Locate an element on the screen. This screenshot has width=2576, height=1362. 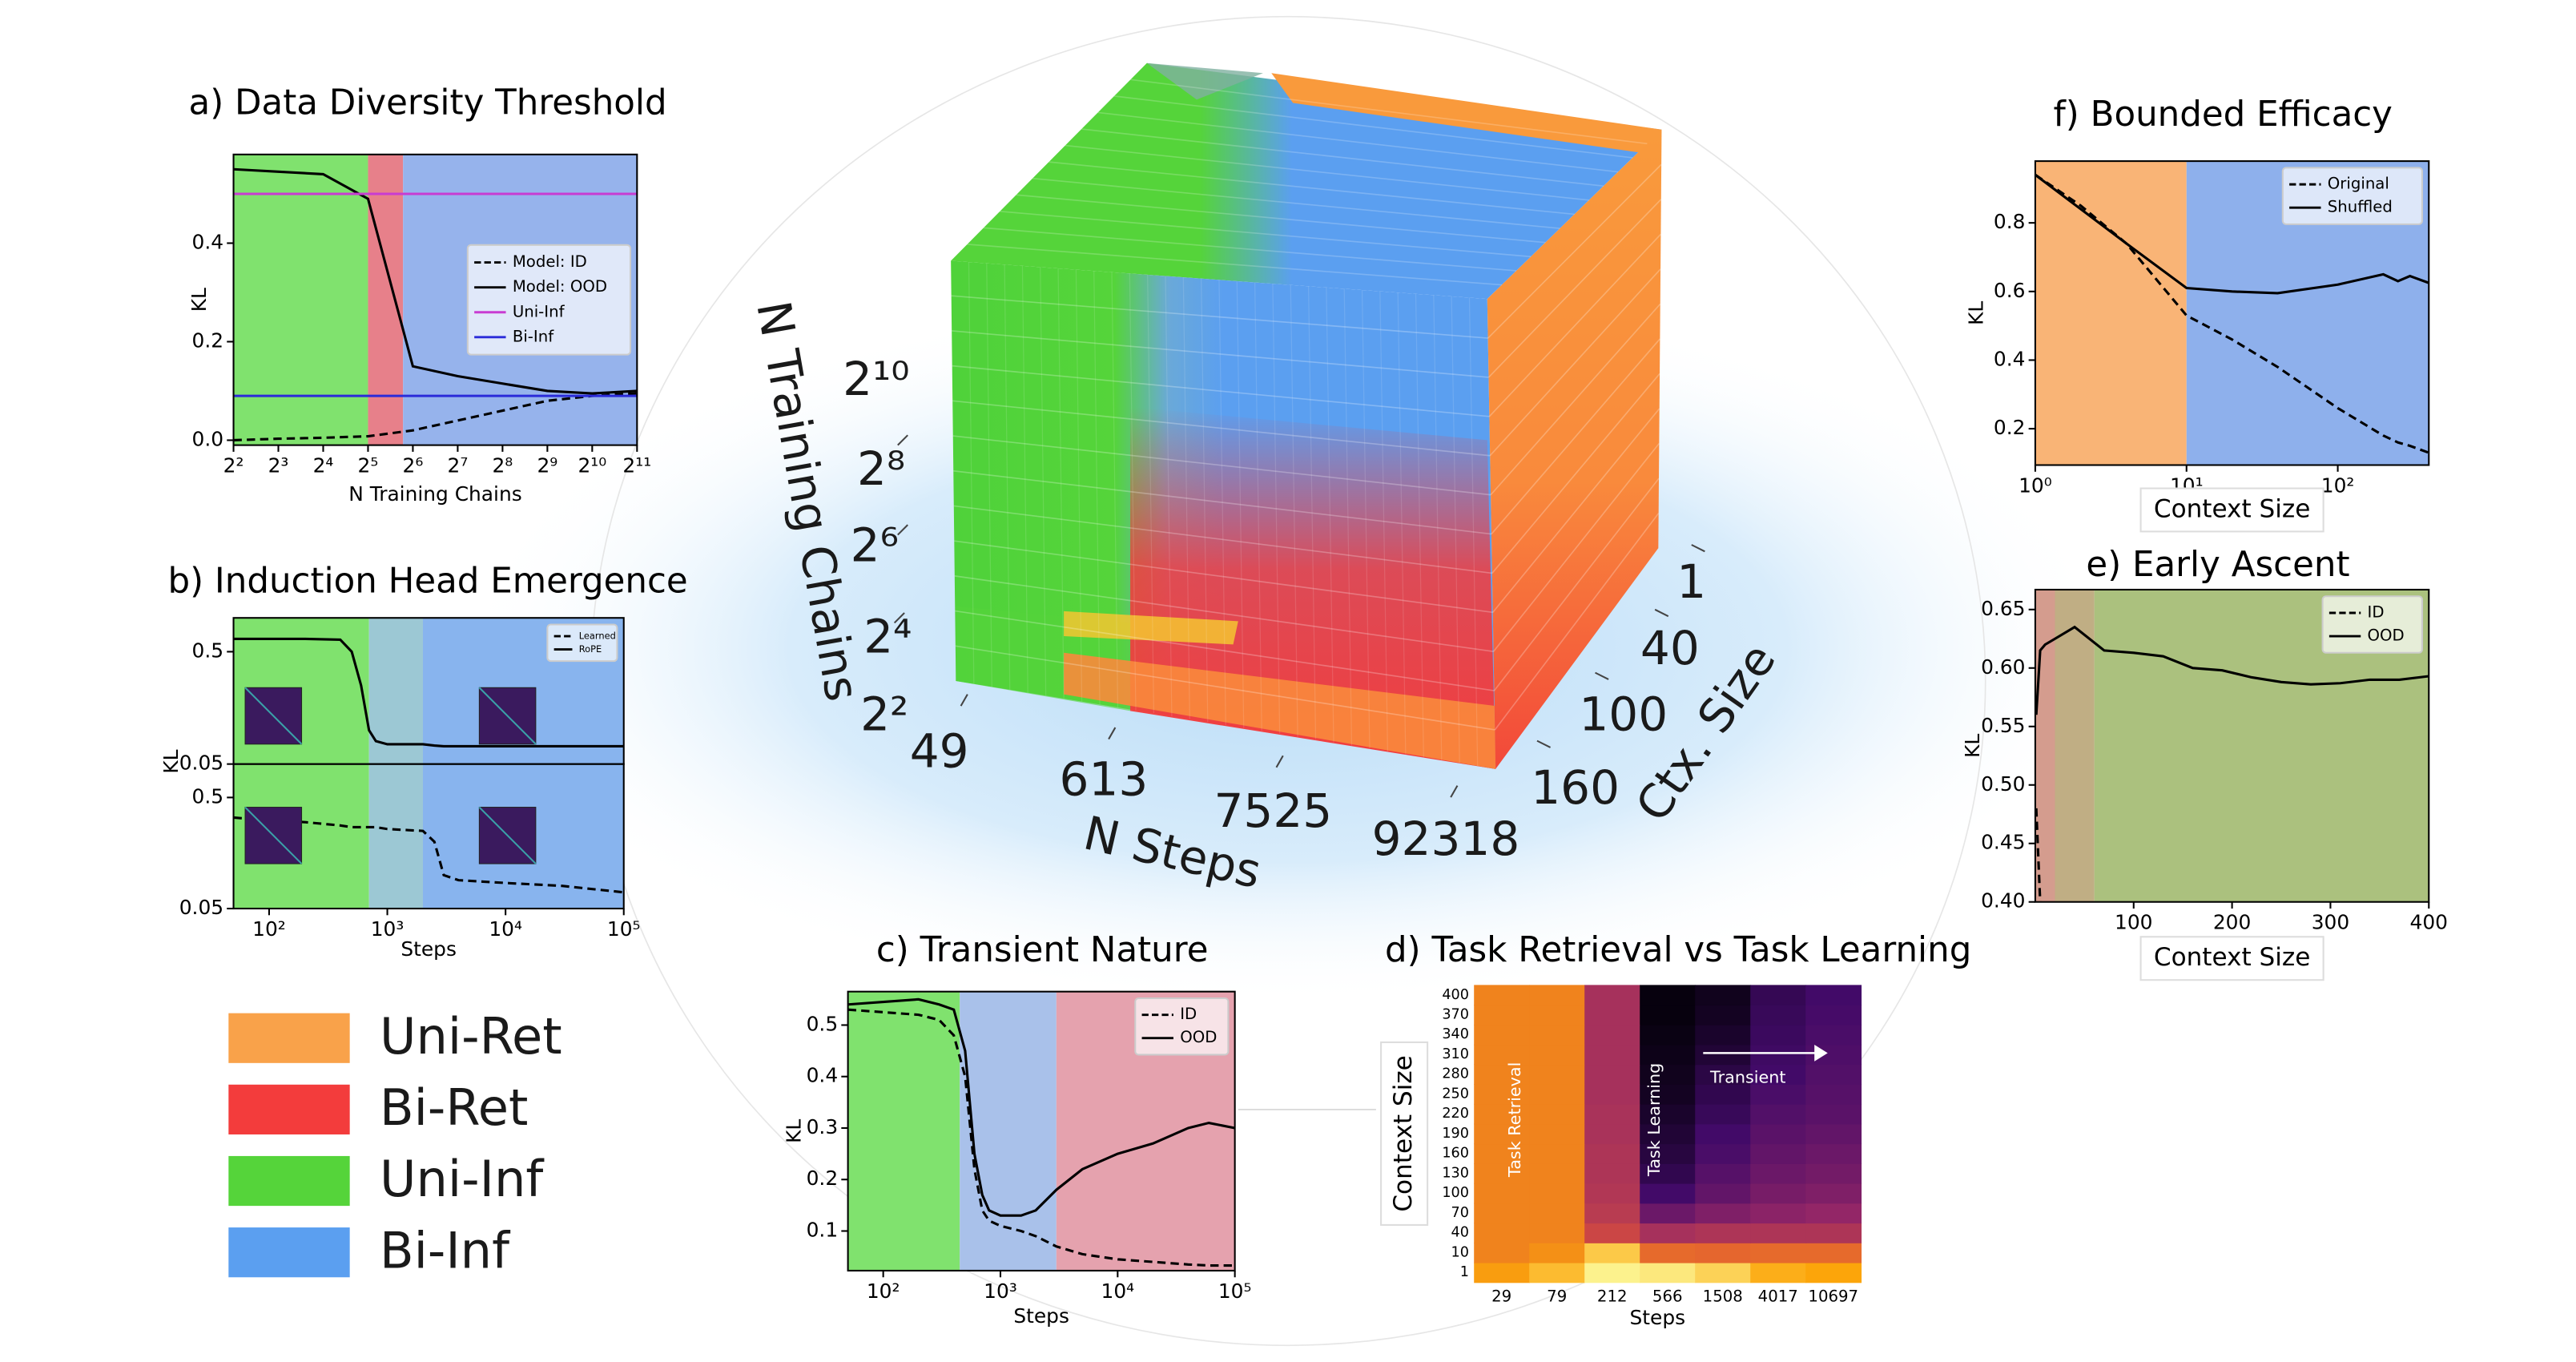
x-tick-label: 300 is located at coordinates (2330, 922).